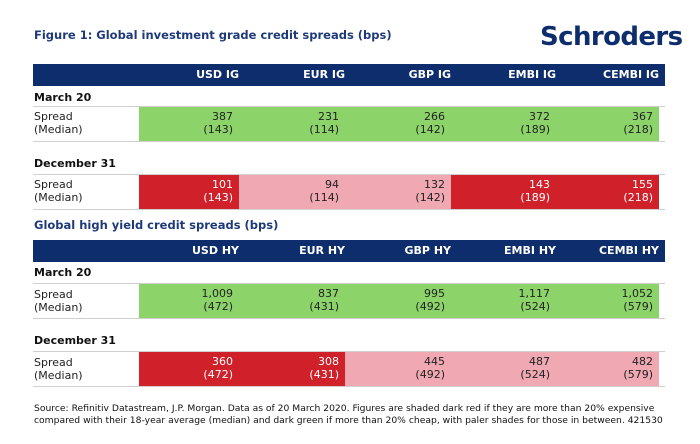  Describe the element at coordinates (434, 116) in the screenshot. I see `spread-value: 266` at that location.